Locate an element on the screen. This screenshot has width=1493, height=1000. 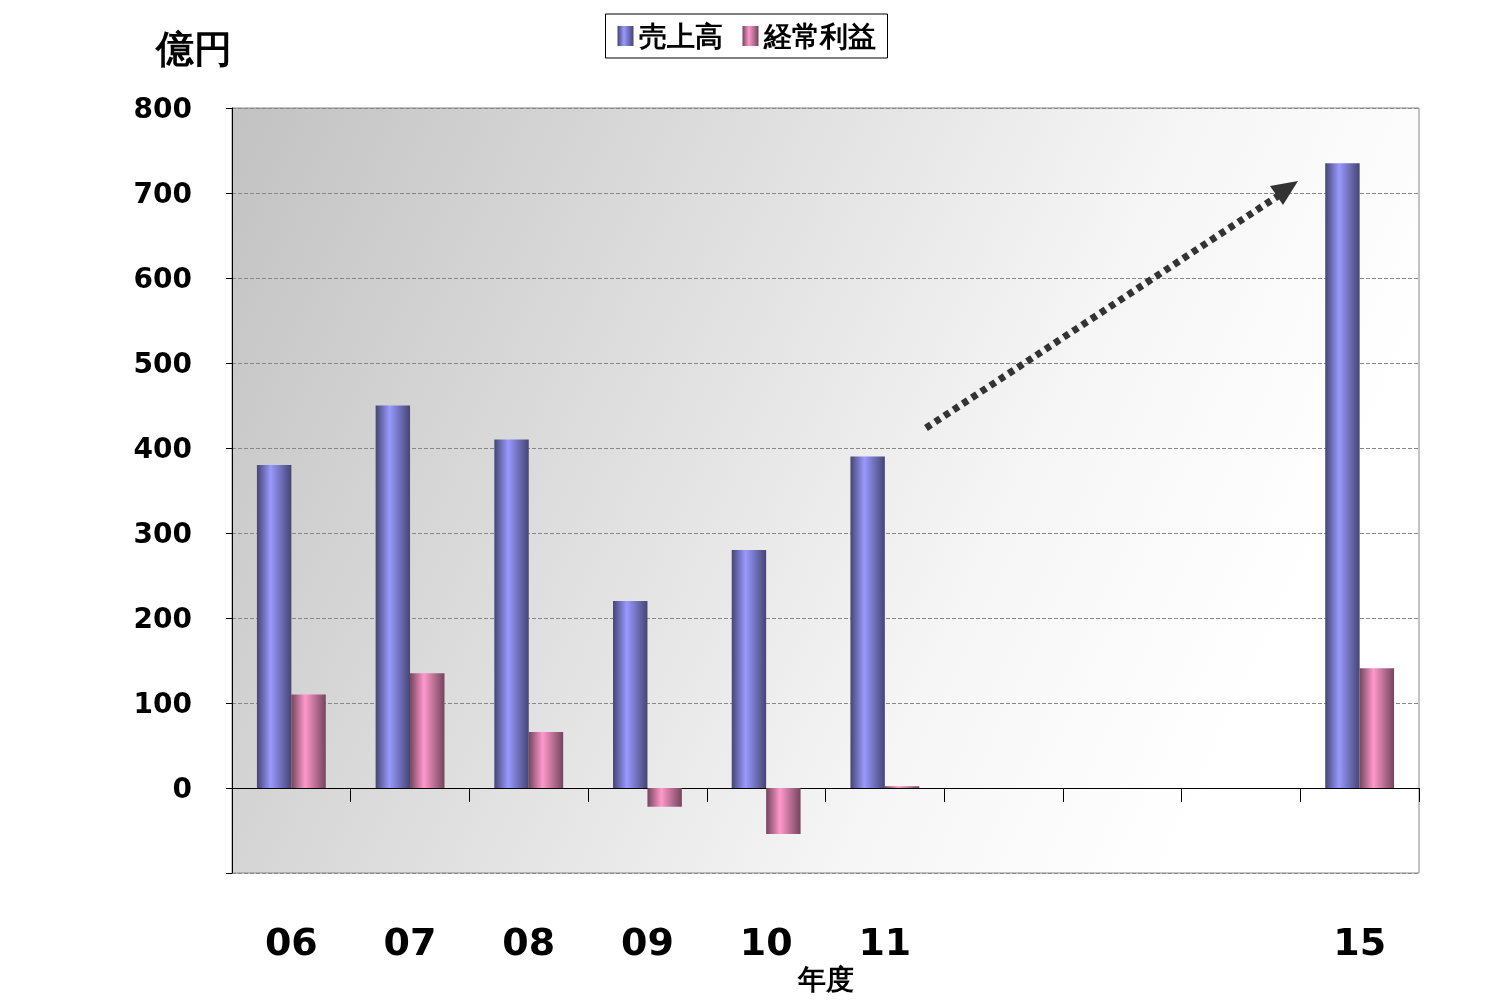
y-tick-label: 200 is located at coordinates (162, 618).